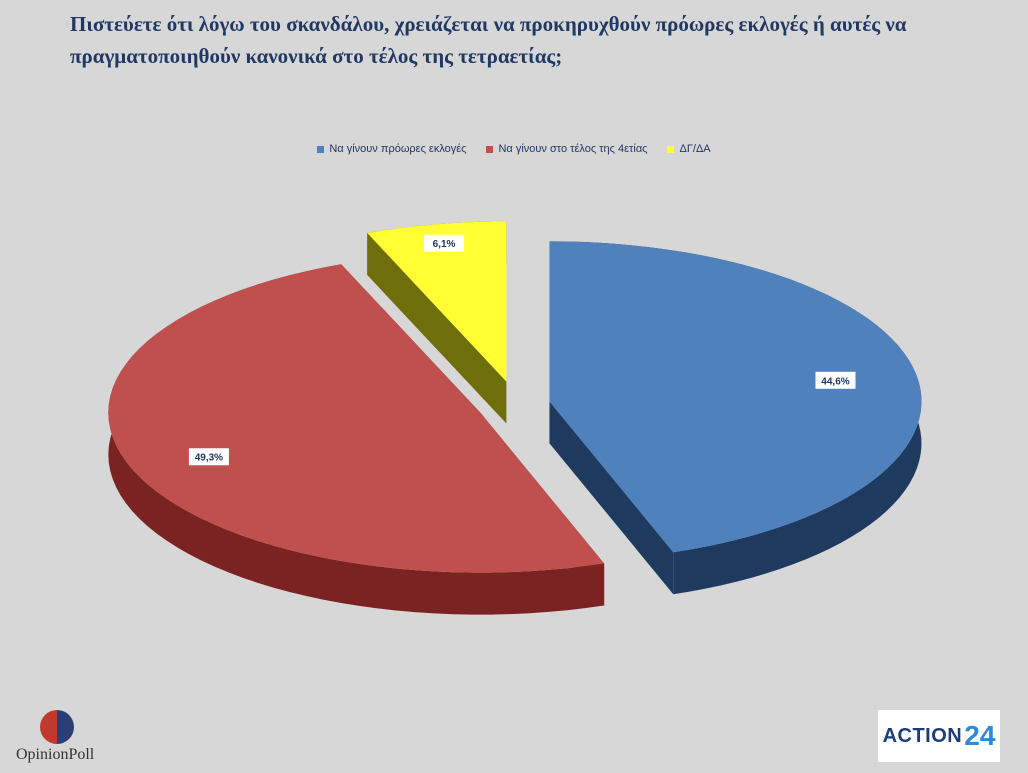 The image size is (1028, 773). I want to click on data-label: 44,6%, so click(835, 381).